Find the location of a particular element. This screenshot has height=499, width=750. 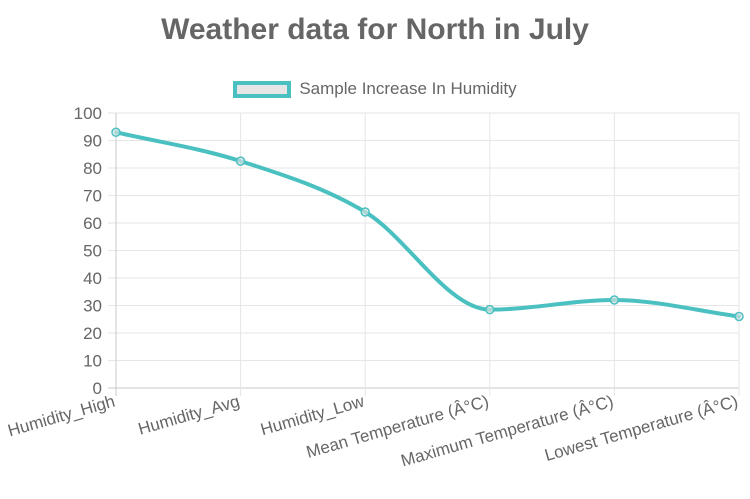

y-tick-label: 0 is located at coordinates (97, 388).